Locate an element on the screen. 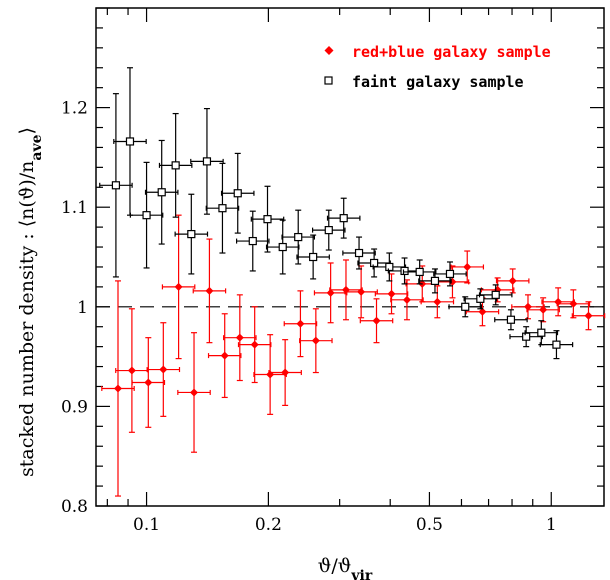 This screenshot has width=610, height=580. legend-item-red-blue: red+blue galaxy sample is located at coordinates (437, 52).